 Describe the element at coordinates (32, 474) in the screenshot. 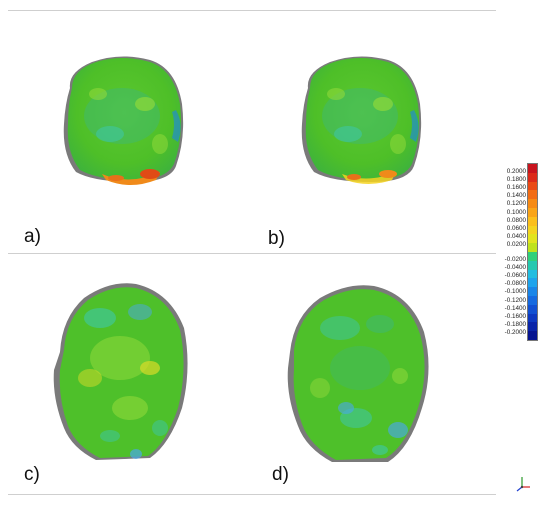

I see `panel-label: c)` at that location.